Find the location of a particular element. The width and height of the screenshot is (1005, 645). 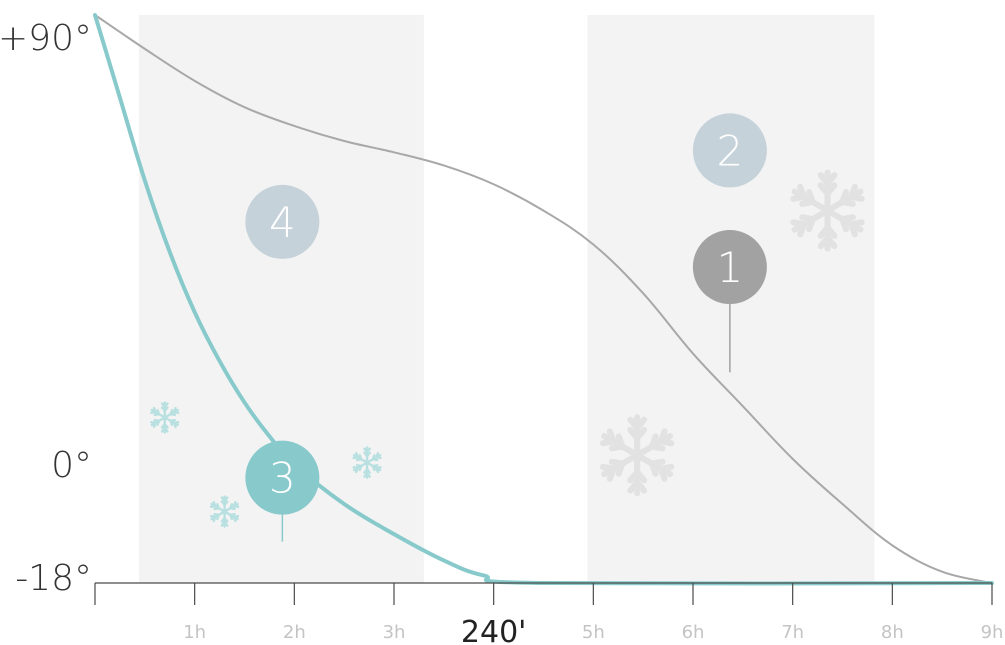

x-tick-label: 6h is located at coordinates (693, 632).